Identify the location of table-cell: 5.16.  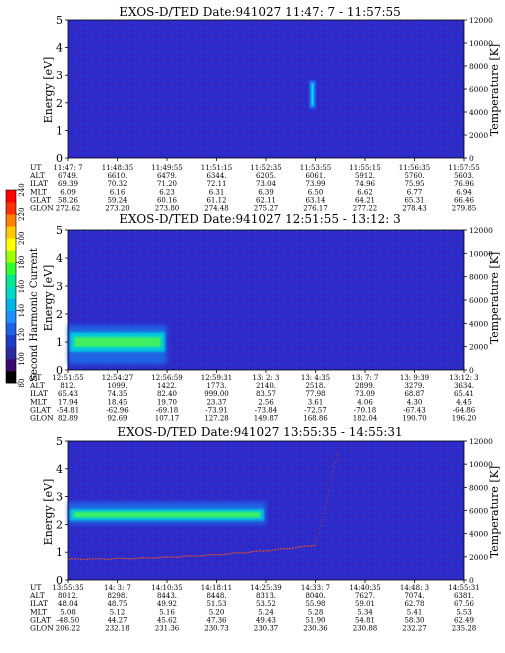
(167, 612).